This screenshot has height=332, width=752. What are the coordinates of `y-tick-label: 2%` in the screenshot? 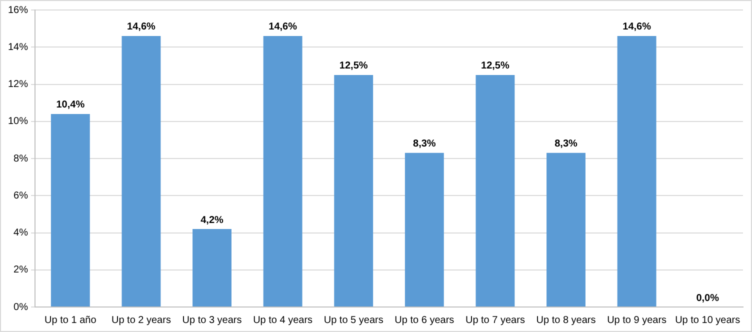 It's located at (21, 270).